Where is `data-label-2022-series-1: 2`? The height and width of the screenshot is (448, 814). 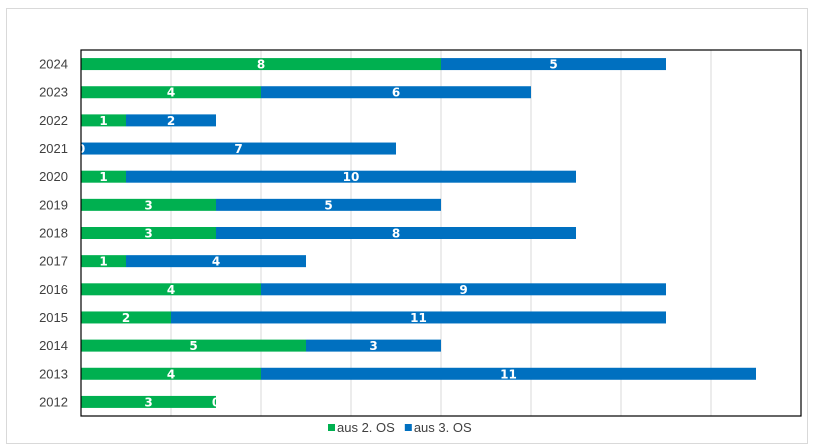 data-label-2022-series-1: 2 is located at coordinates (171, 121).